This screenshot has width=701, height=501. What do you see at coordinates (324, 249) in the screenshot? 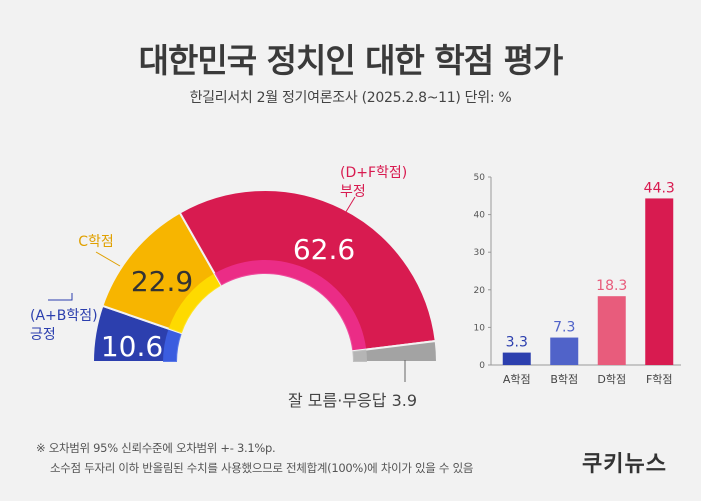
I see `donut-value-2: 62.6` at bounding box center [324, 249].